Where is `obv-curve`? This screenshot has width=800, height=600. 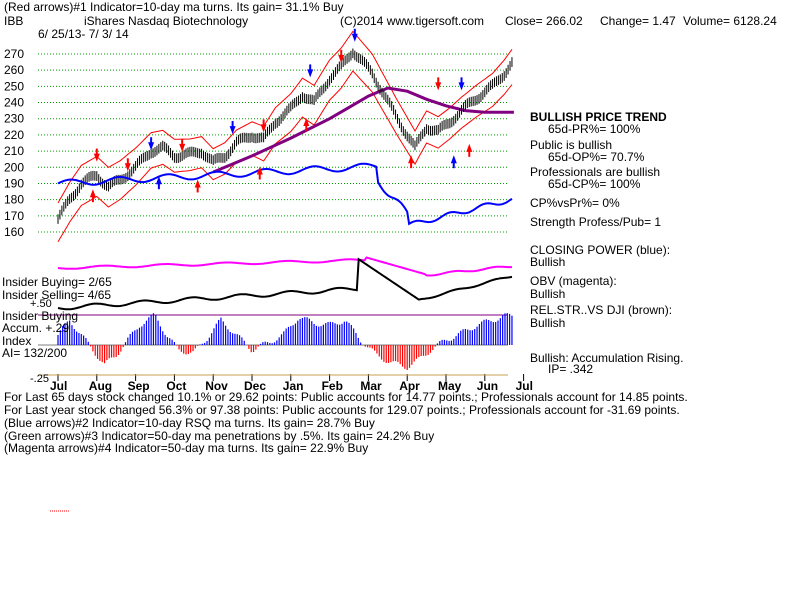
obv-curve is located at coordinates (284, 266).